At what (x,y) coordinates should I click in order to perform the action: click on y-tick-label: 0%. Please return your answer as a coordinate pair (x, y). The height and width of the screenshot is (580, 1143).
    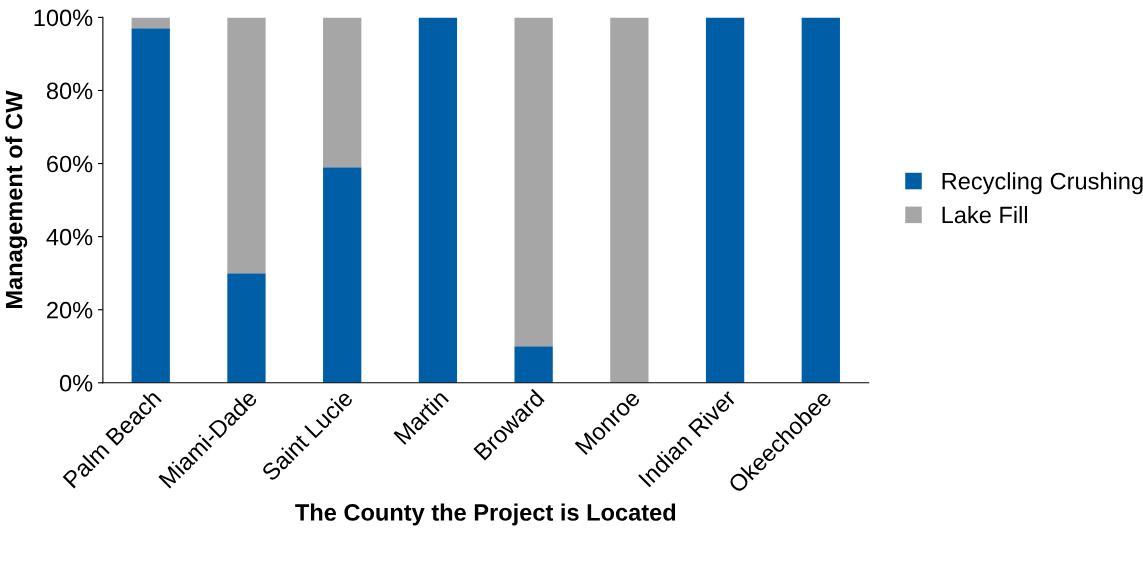
    Looking at the image, I should click on (76, 383).